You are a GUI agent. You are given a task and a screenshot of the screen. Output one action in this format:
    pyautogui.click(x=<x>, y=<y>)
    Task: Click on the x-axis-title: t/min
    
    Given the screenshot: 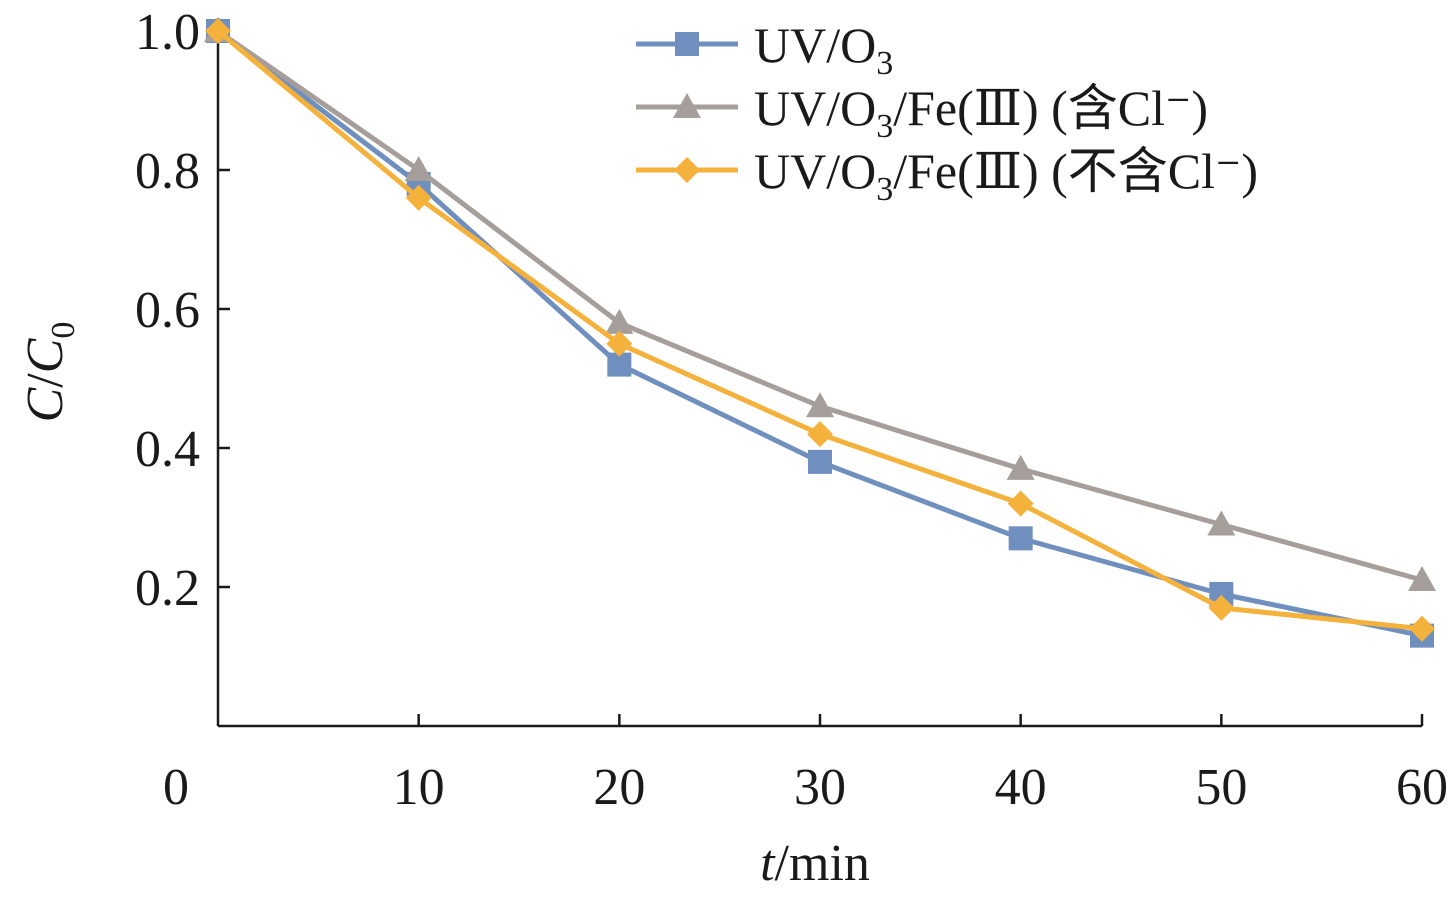 What is the action you would take?
    pyautogui.click(x=815, y=863)
    